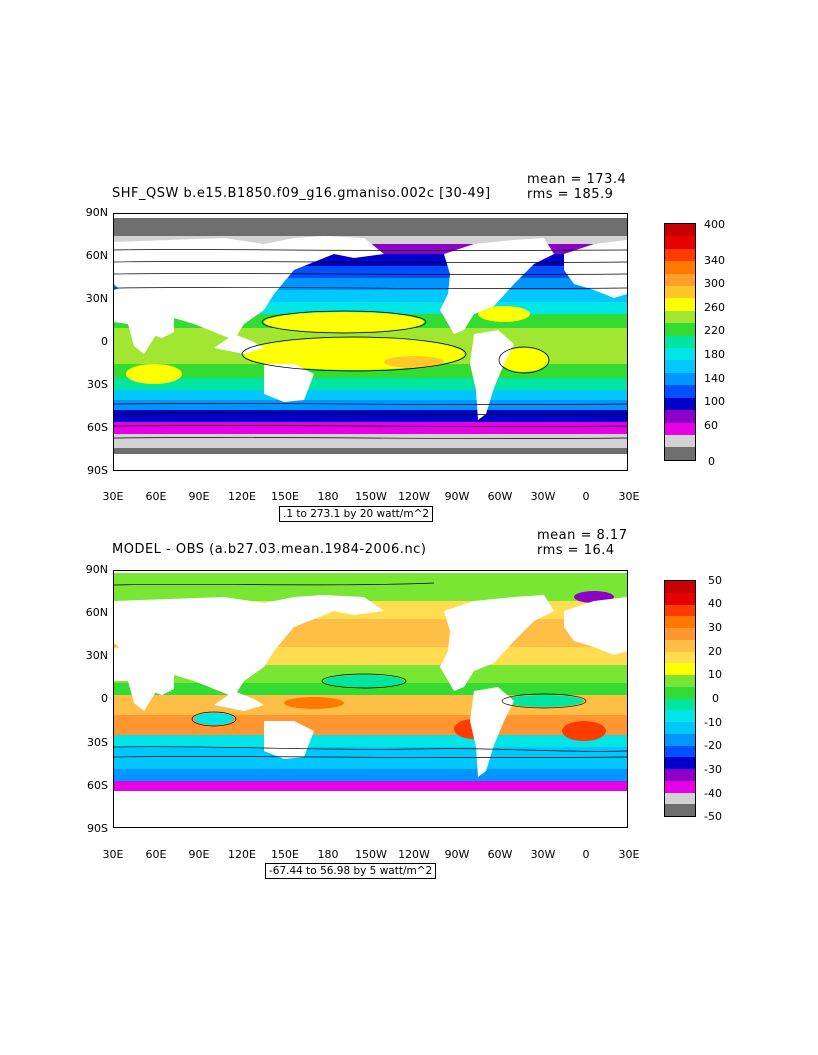  Describe the element at coordinates (500, 496) in the screenshot. I see `panel-1-lon-label: 60W` at that location.